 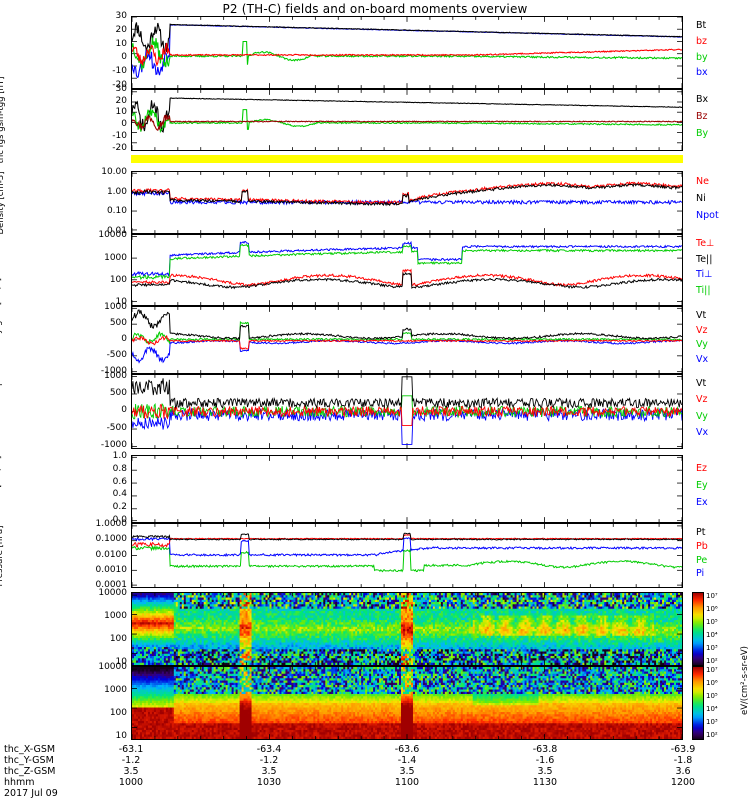 What do you see at coordinates (29, 760) in the screenshot?
I see `x-axis-row-label-thc_Y_GSM: thc_Y-GSM` at bounding box center [29, 760].